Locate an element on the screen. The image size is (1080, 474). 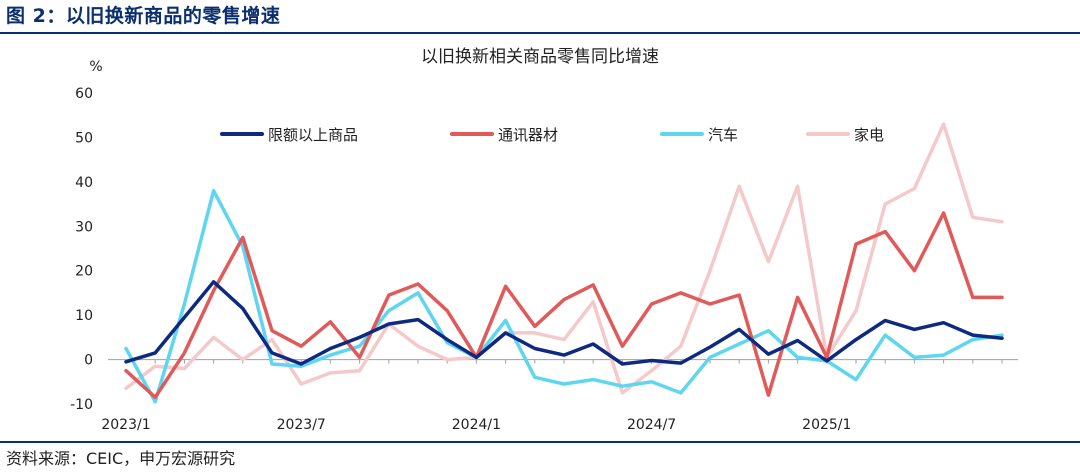
y-tick-label: 10 is located at coordinates (84, 316).